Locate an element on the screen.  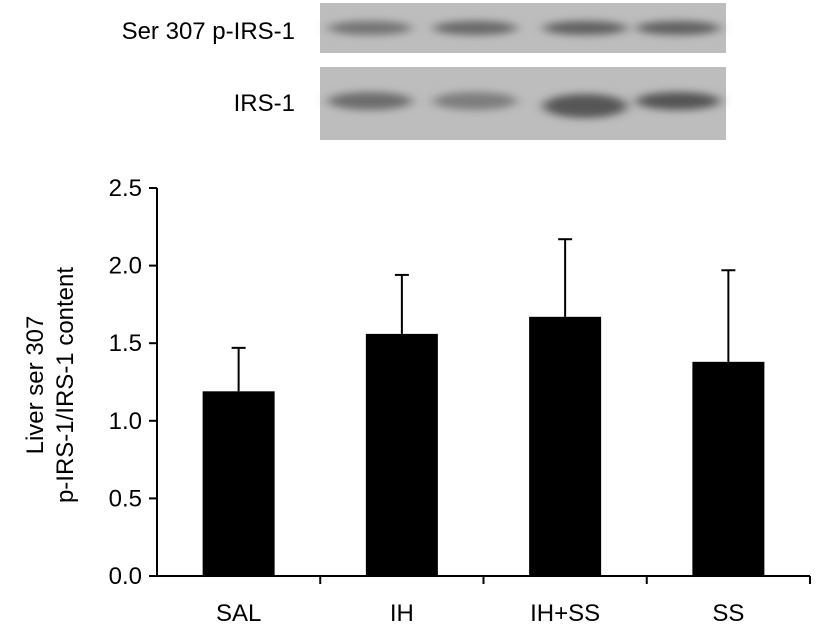
y-tick-label: 1.0 is located at coordinates (125, 421).